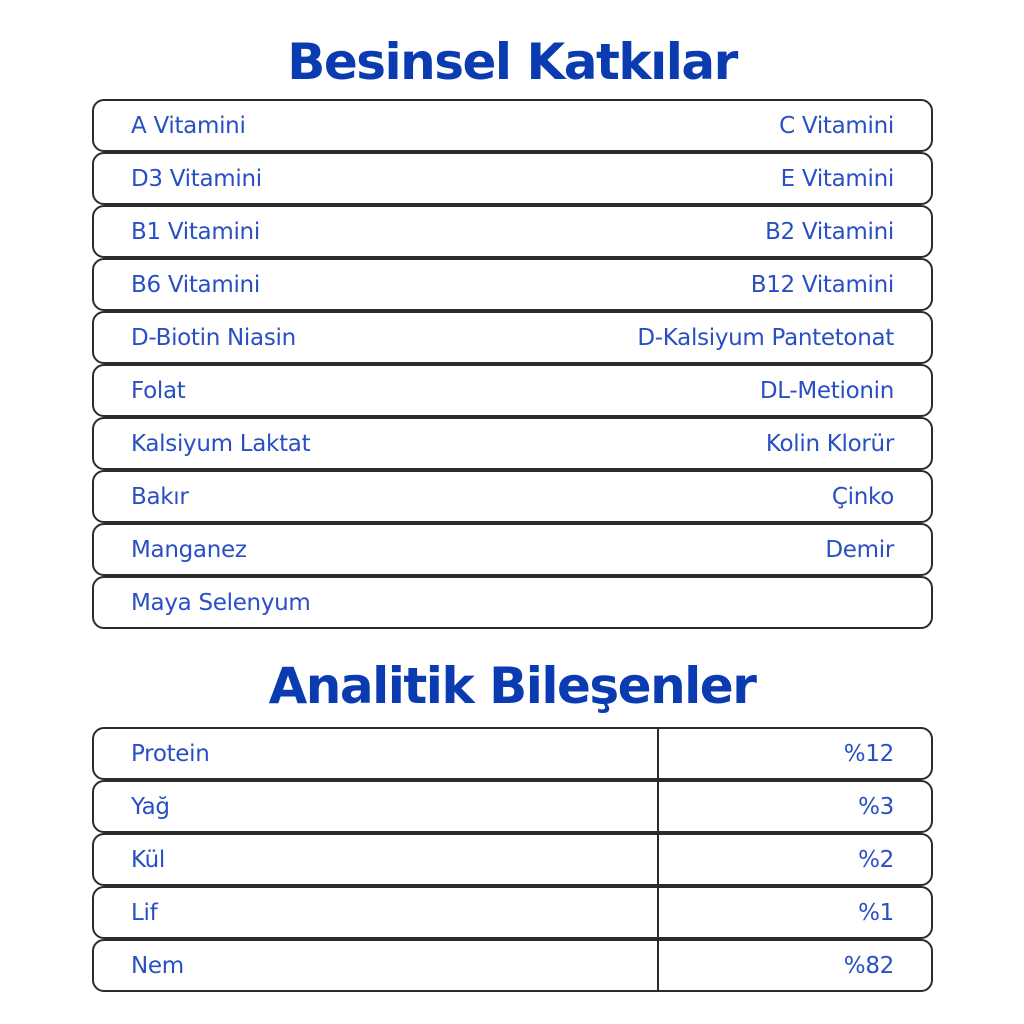  Describe the element at coordinates (512, 965) in the screenshot. I see `analytic-row: Nem %82` at that location.